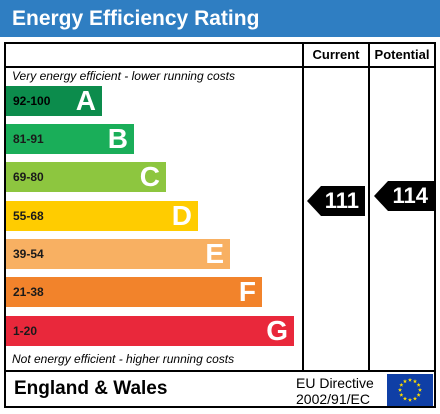  Describe the element at coordinates (220, 67) in the screenshot. I see `header-row-divider` at that location.